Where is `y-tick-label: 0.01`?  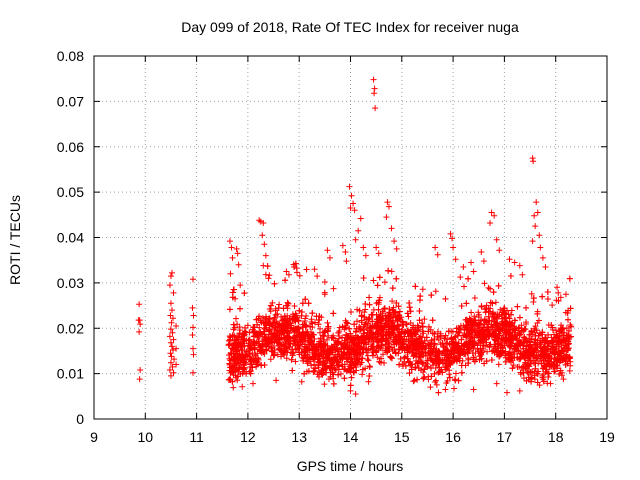
y-tick-label: 0.01 is located at coordinates (70, 374).